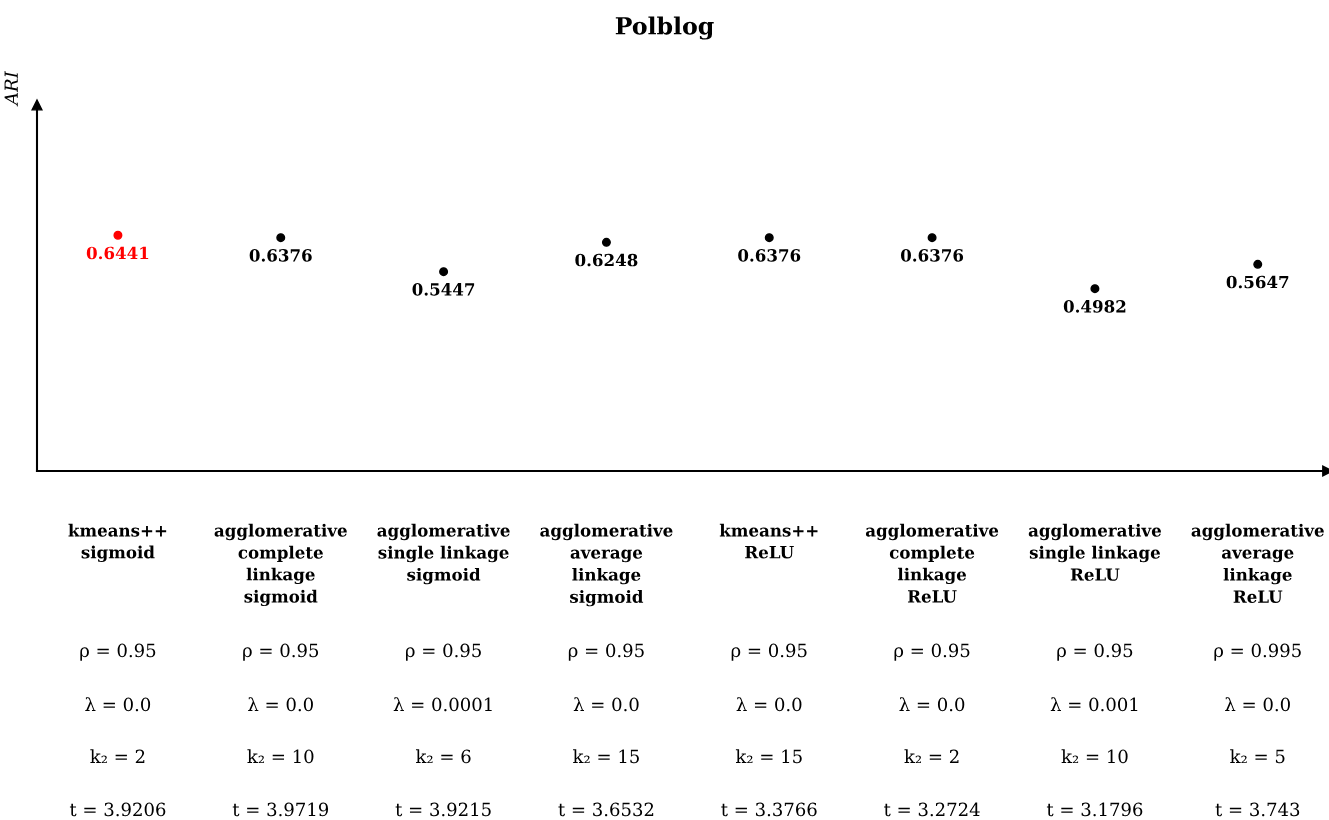 The width and height of the screenshot is (1329, 820). What do you see at coordinates (1257, 282) in the screenshot?
I see `data-label: 0.5647` at bounding box center [1257, 282].